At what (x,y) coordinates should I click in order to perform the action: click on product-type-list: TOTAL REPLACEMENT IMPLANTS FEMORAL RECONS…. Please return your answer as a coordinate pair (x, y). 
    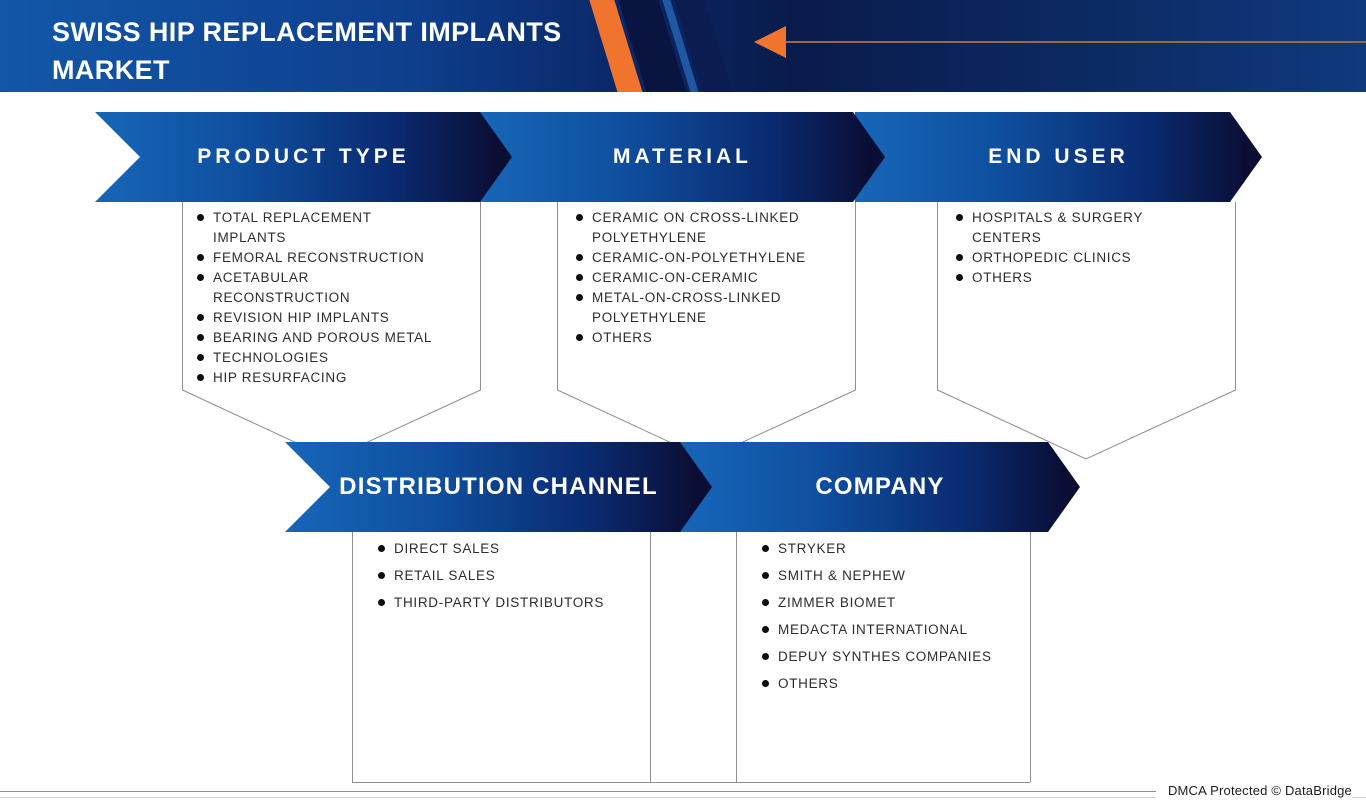
    Looking at the image, I should click on (331, 298).